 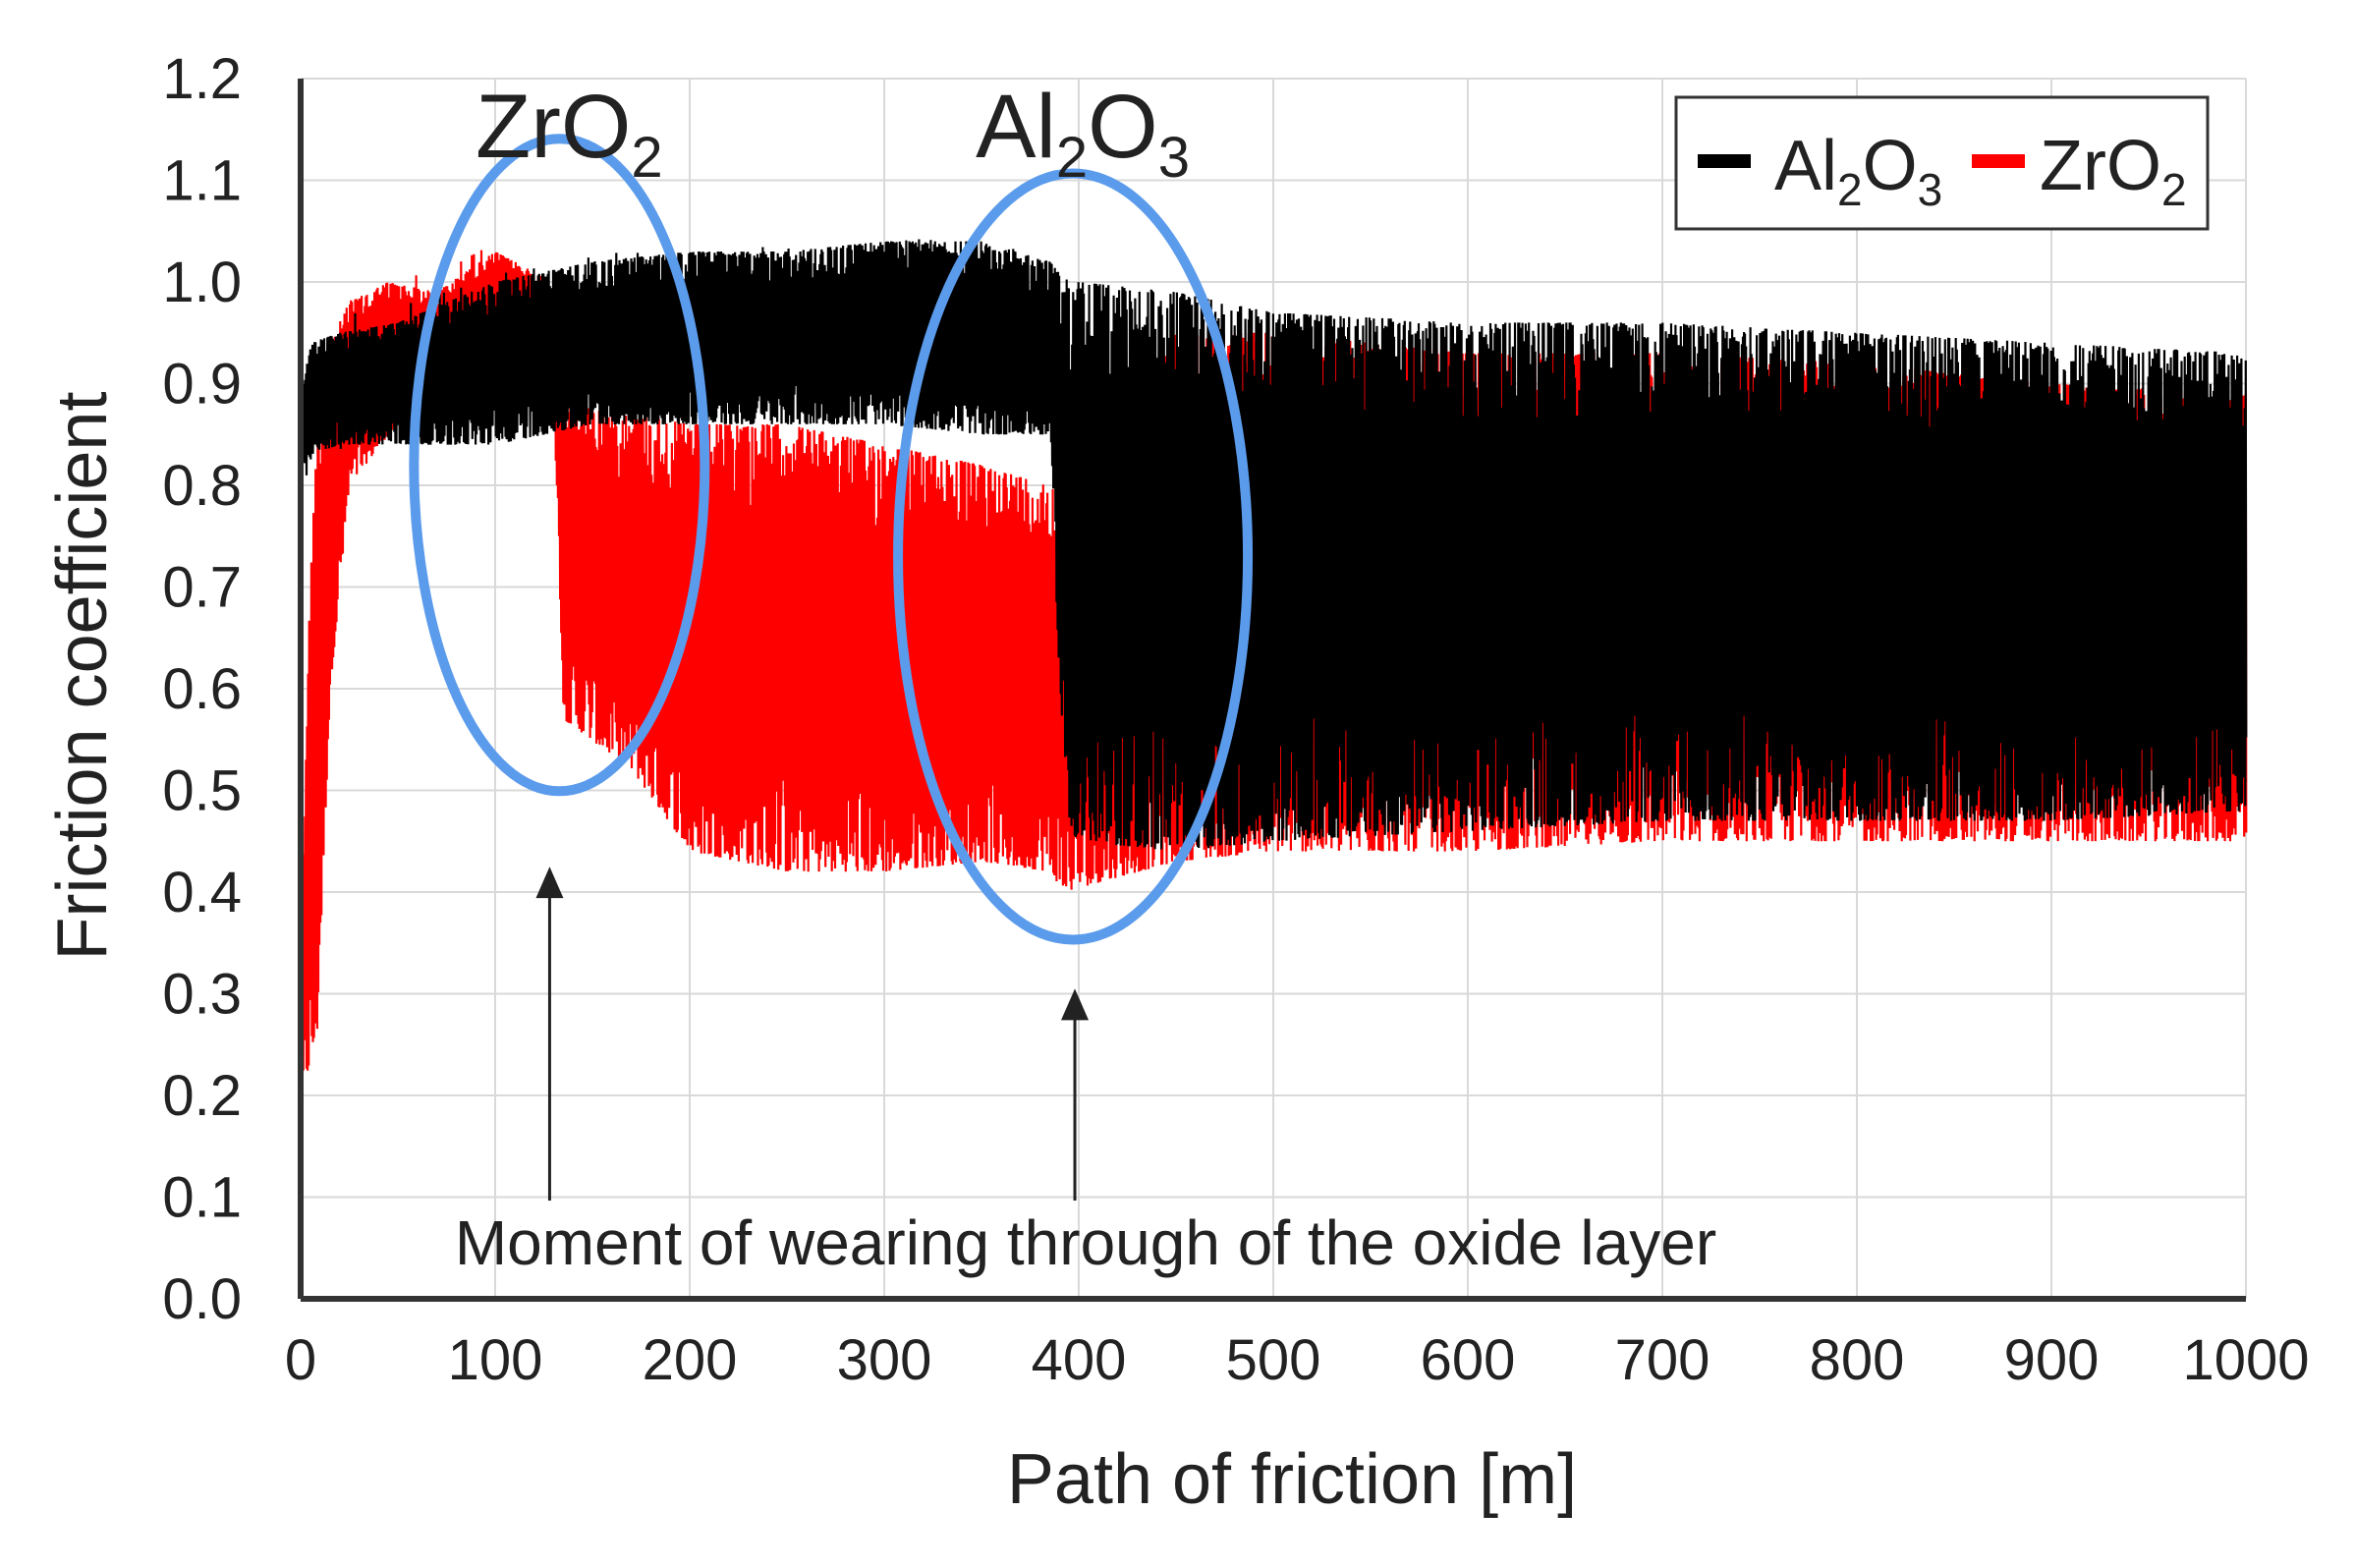 I want to click on x-axis-label: Path of friction [m], so click(x=1292, y=1479).